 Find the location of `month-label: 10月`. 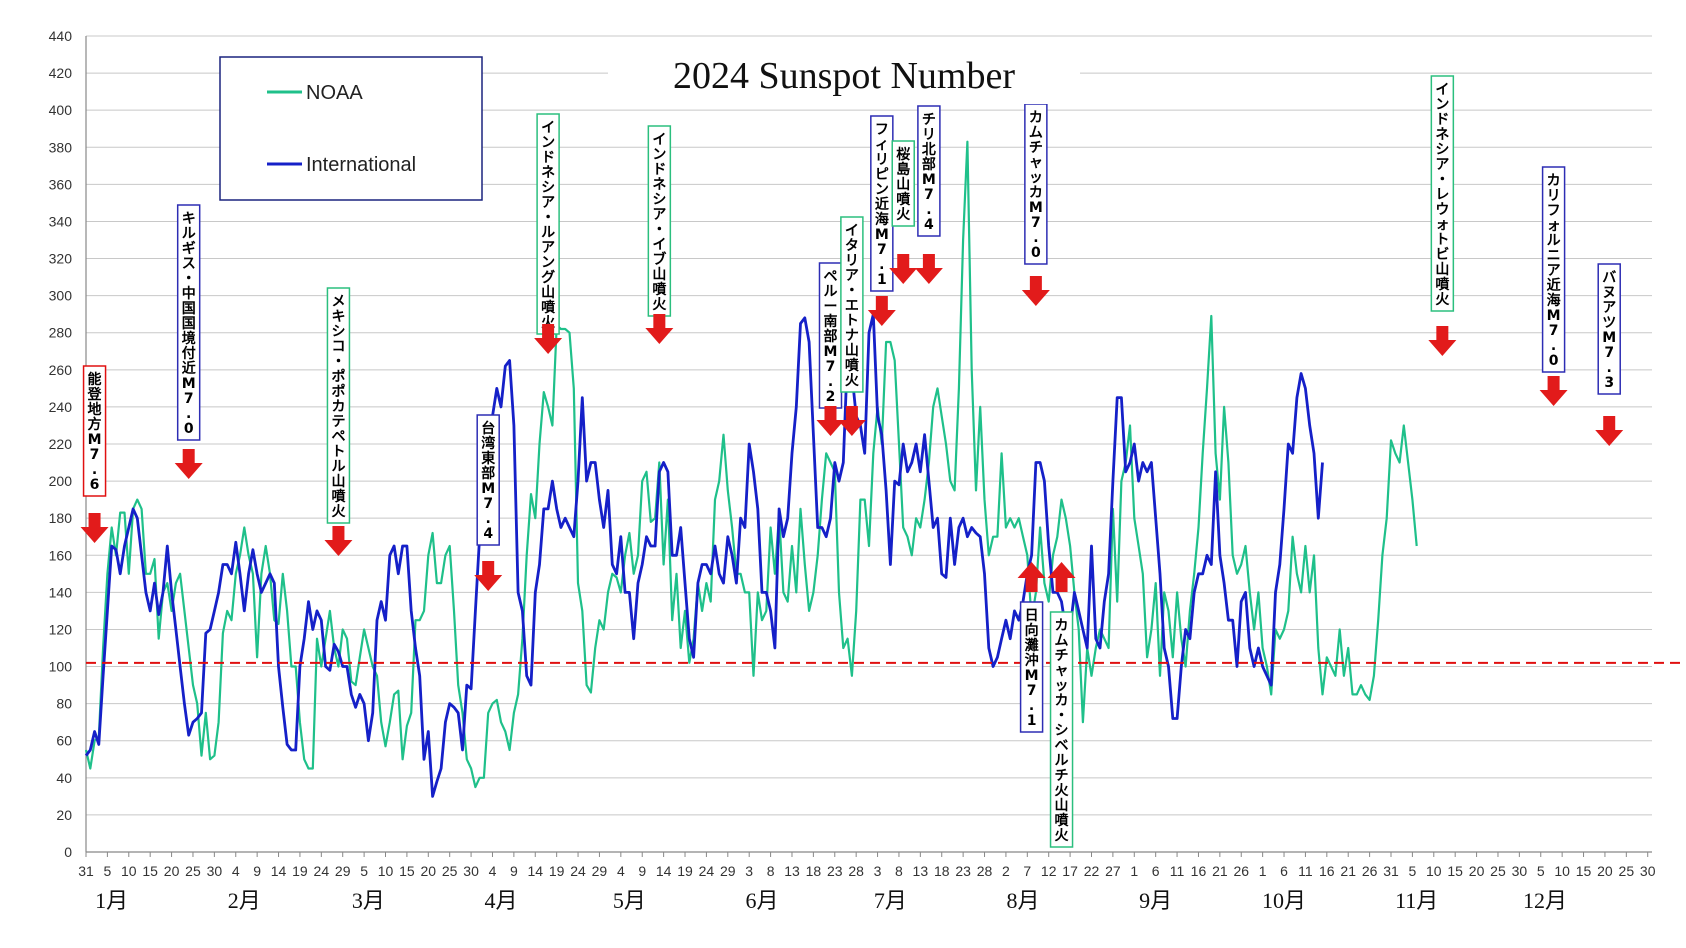

month-label: 10月 is located at coordinates (1284, 900).